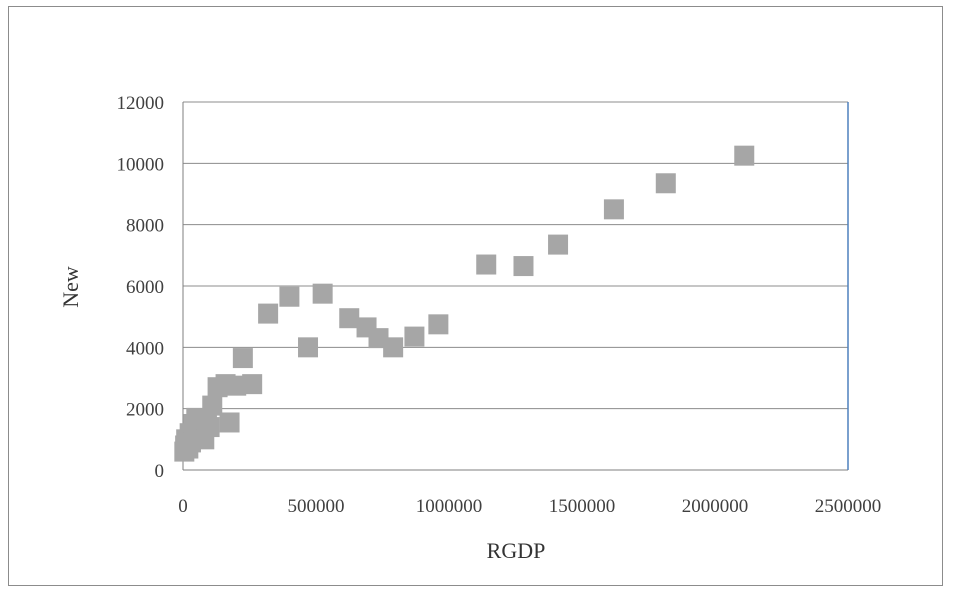 This screenshot has width=955, height=593. Describe the element at coordinates (183, 506) in the screenshot. I see `x-tick-label: 0` at that location.